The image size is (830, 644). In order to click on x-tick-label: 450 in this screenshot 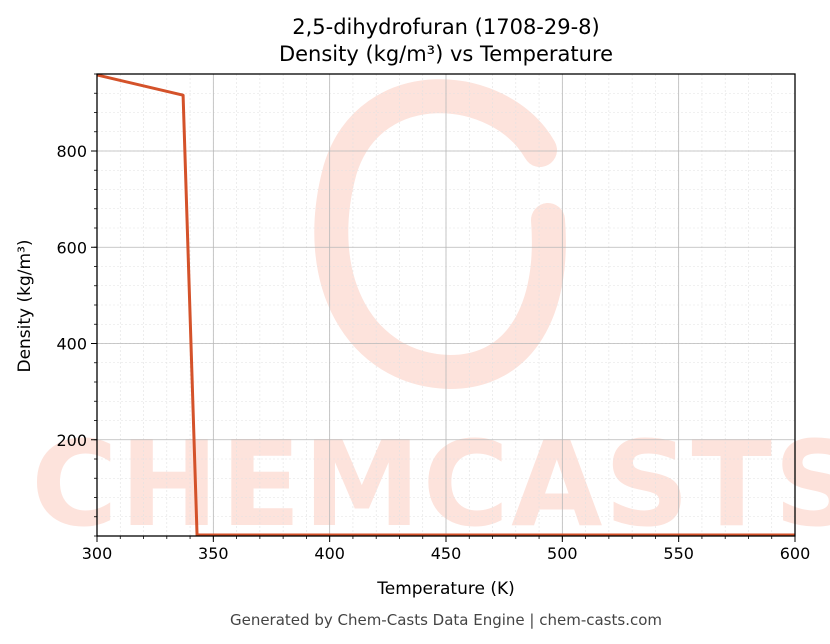, I will do `click(446, 553)`.